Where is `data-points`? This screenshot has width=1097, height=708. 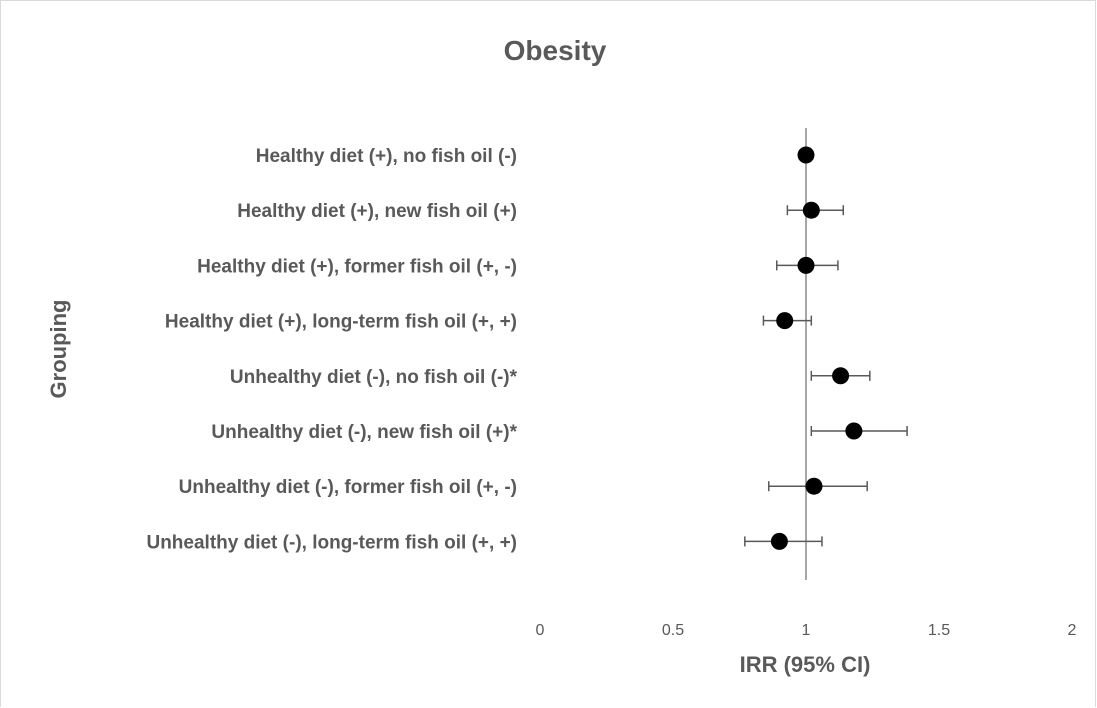 data-points is located at coordinates (816, 348).